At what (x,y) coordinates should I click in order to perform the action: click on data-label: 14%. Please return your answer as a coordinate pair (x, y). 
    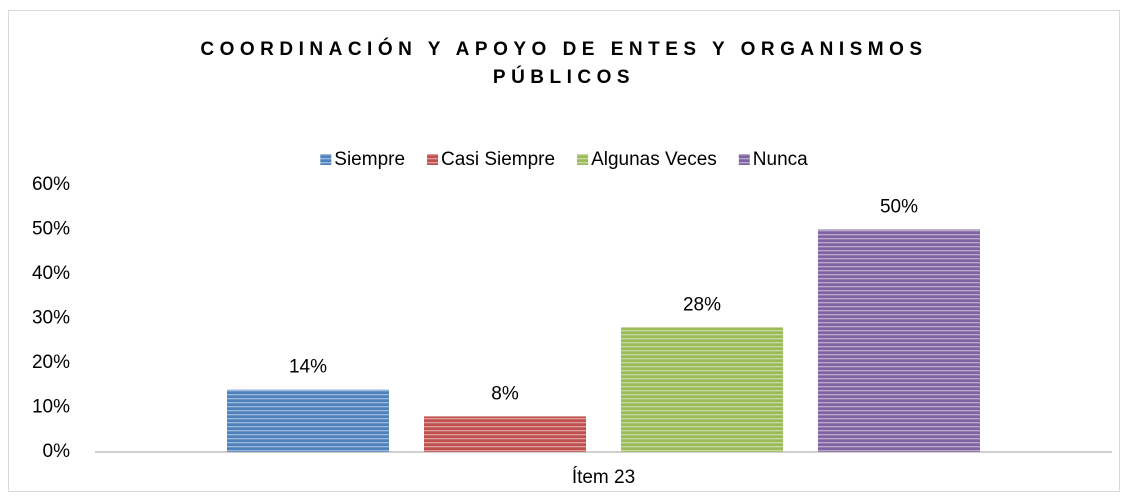
    Looking at the image, I should click on (308, 367).